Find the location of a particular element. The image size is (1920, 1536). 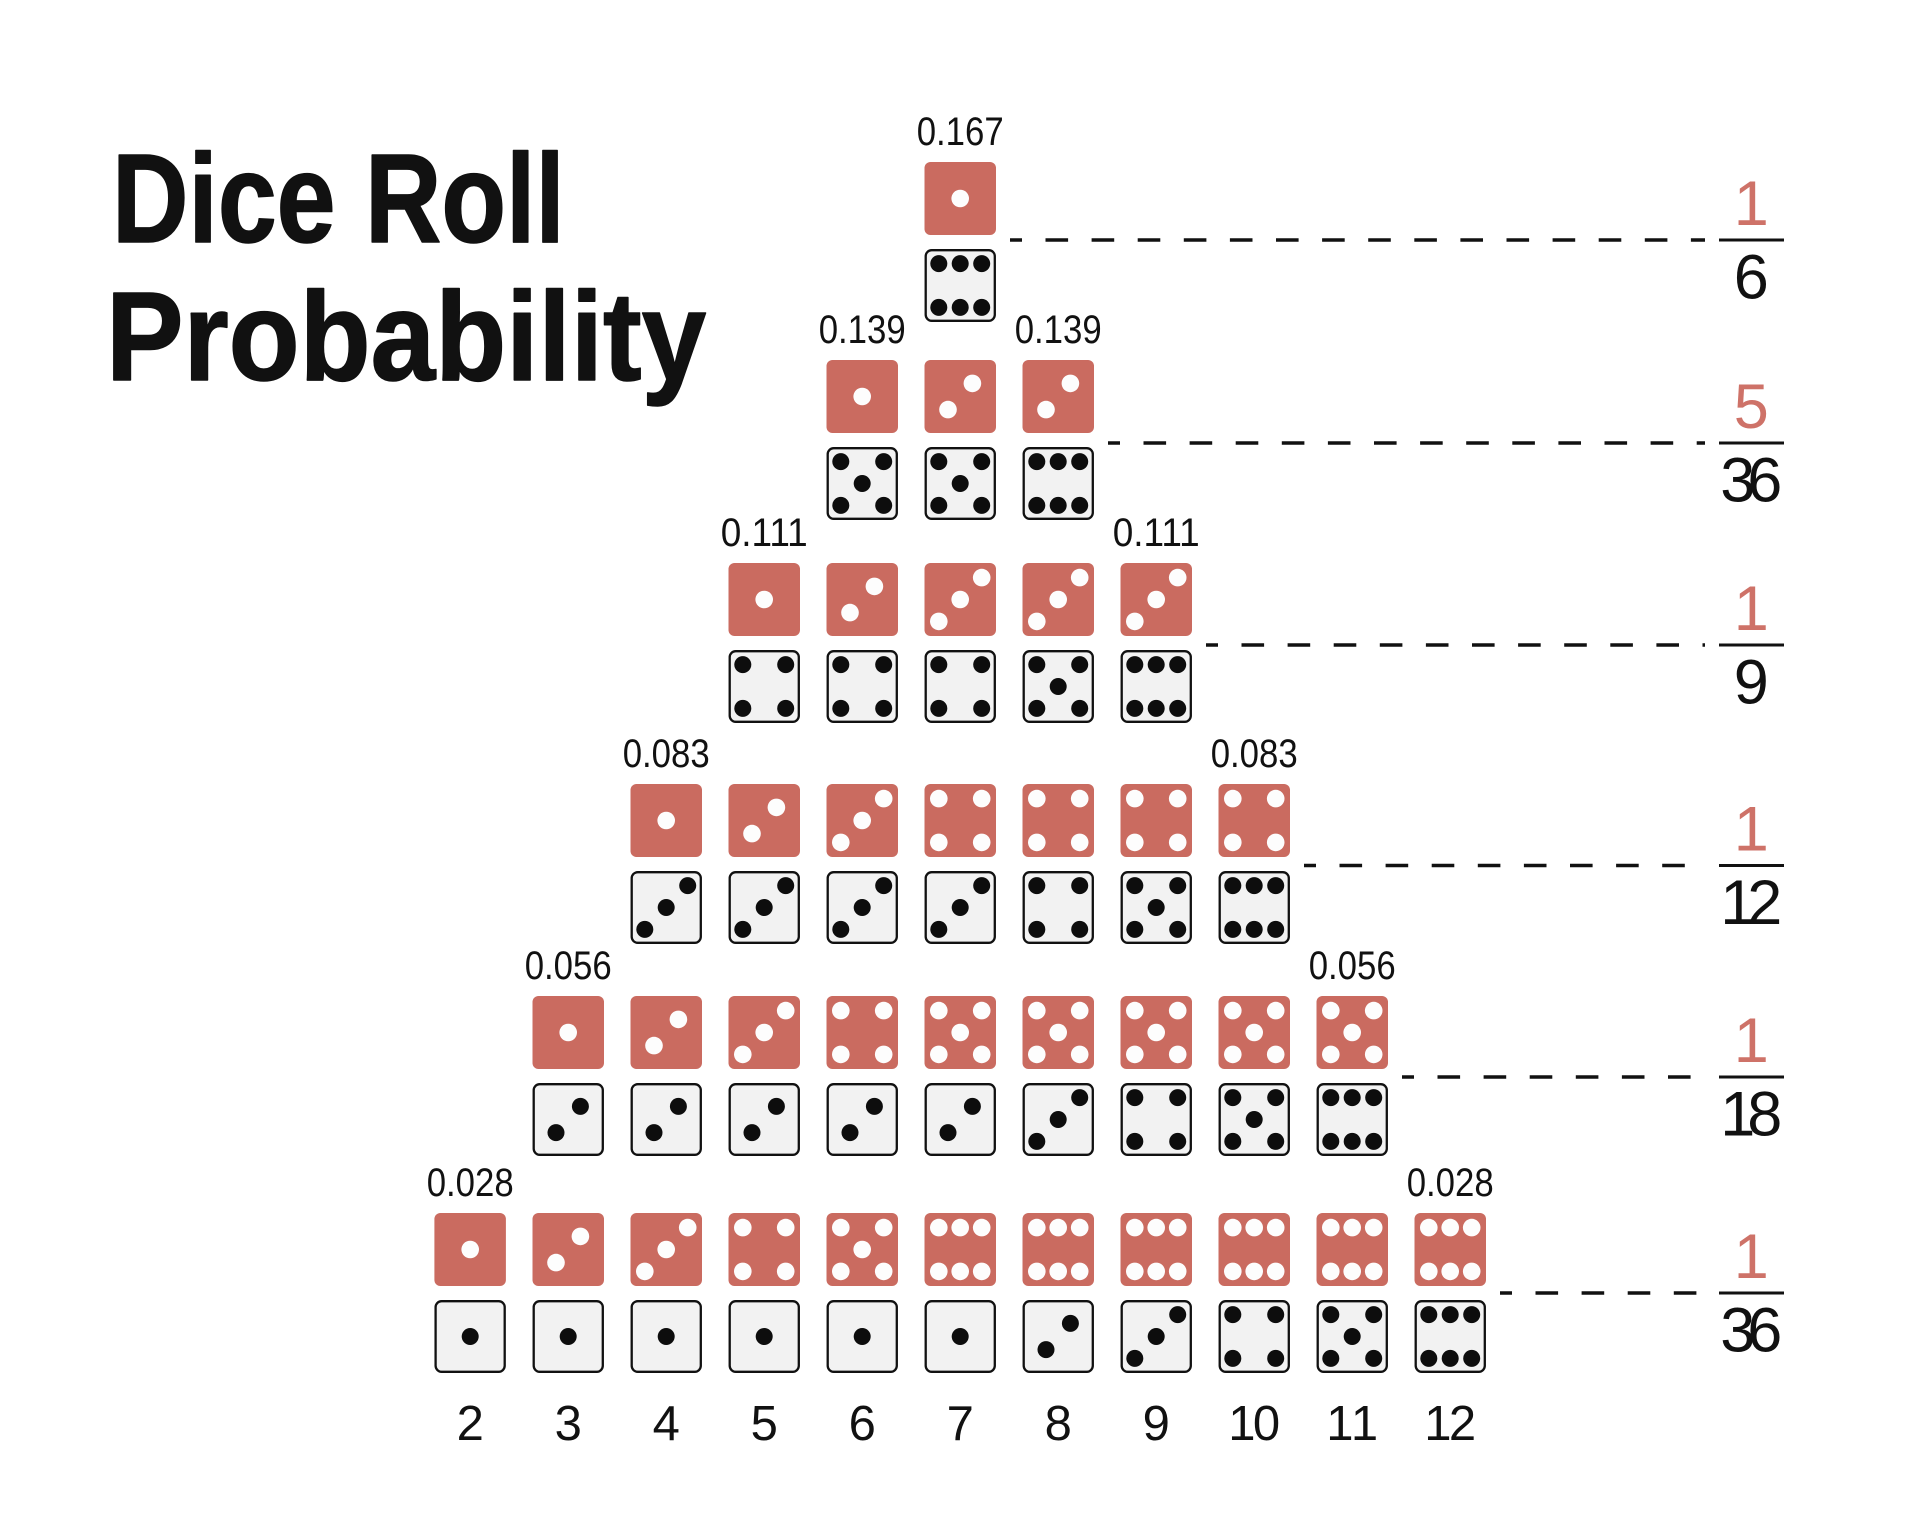

svg-text: 10 is located at coordinates (1254, 1424).